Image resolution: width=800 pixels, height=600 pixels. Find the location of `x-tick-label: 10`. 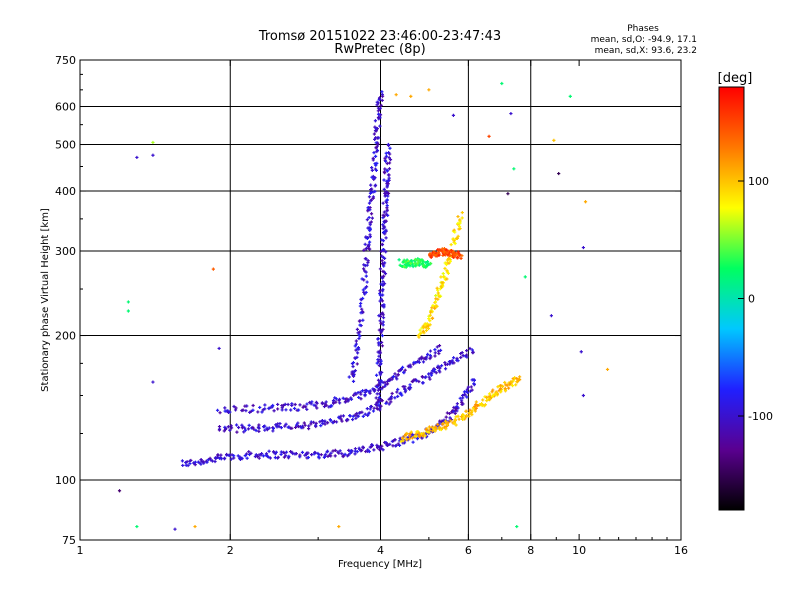

x-tick-label: 10 is located at coordinates (579, 550).